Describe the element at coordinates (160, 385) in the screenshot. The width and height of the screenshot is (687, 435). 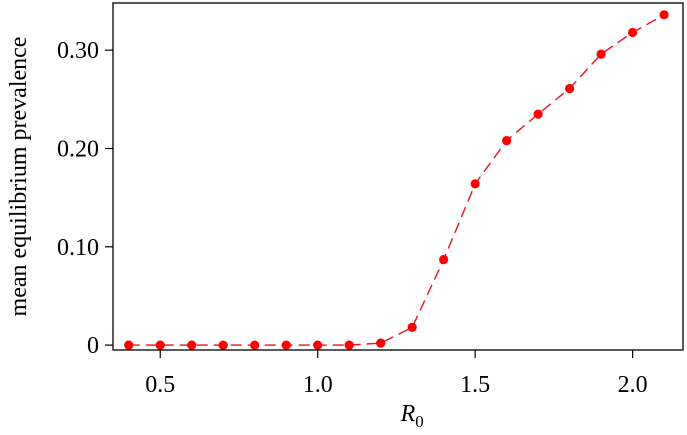
I see `x-tick-label: 0.5` at that location.